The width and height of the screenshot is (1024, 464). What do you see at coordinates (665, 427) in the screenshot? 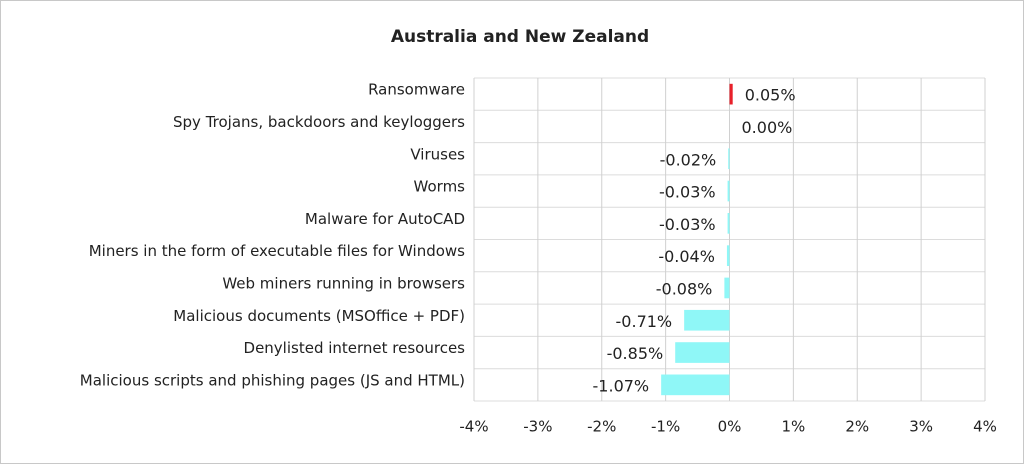
I see `x-tick-label: -1%` at bounding box center [665, 427].